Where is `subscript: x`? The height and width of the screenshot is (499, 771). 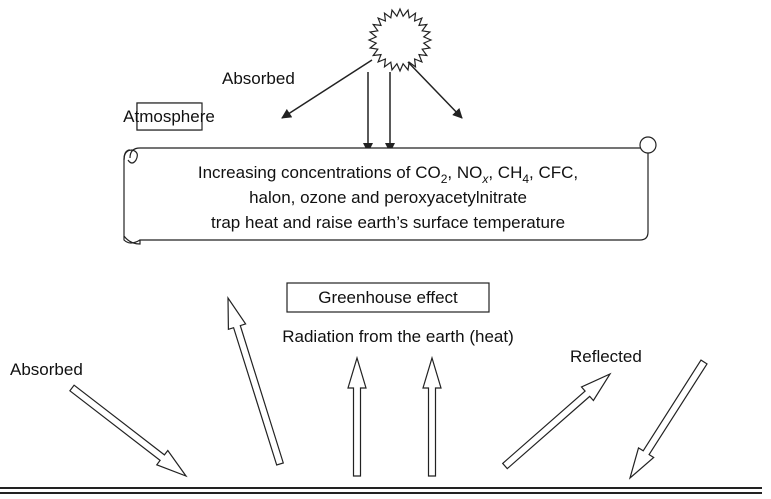
subscript: x is located at coordinates (485, 179).